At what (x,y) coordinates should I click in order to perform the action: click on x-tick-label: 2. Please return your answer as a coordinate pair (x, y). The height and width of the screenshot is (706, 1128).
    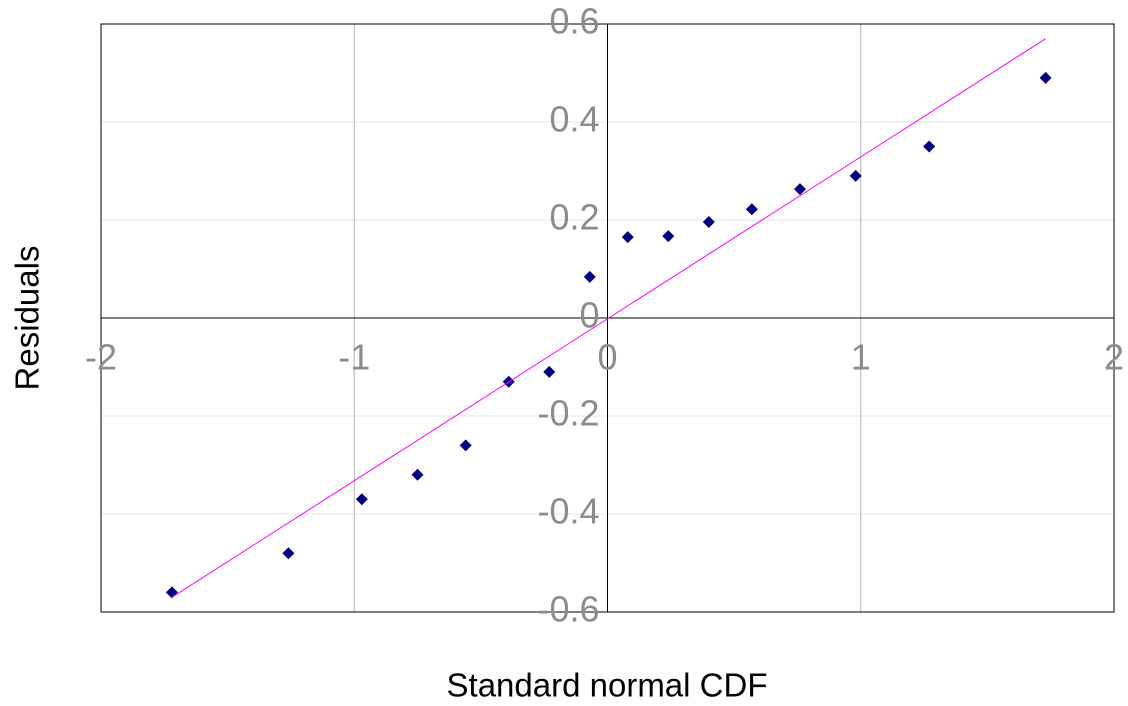
    Looking at the image, I should click on (1114, 357).